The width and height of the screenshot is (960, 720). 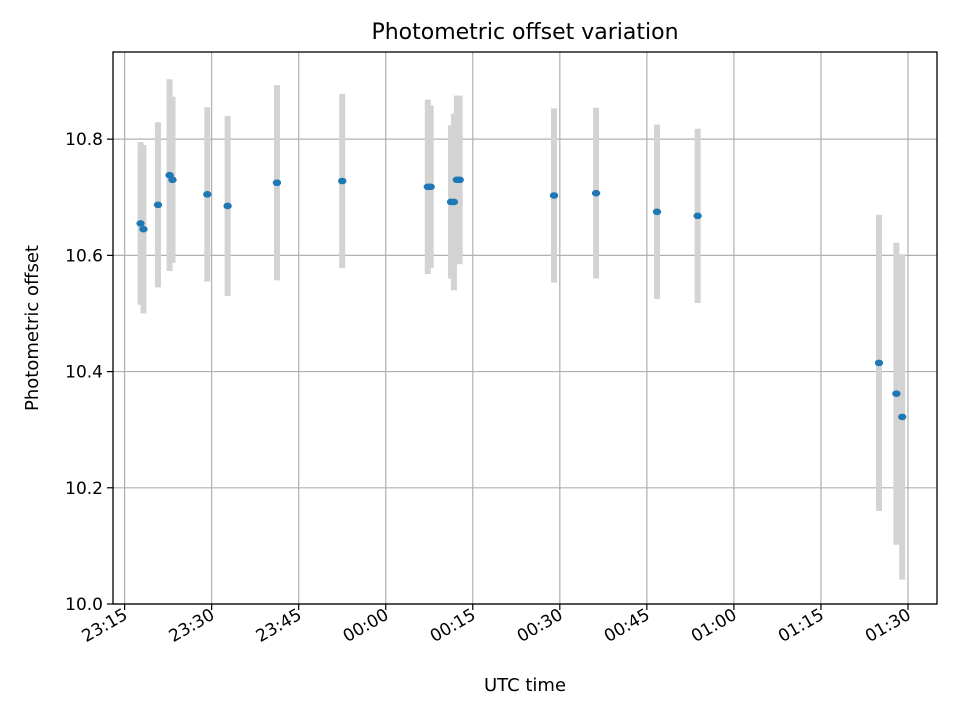 What do you see at coordinates (540, 626) in the screenshot?
I see `x-tick-label: 00:30` at bounding box center [540, 626].